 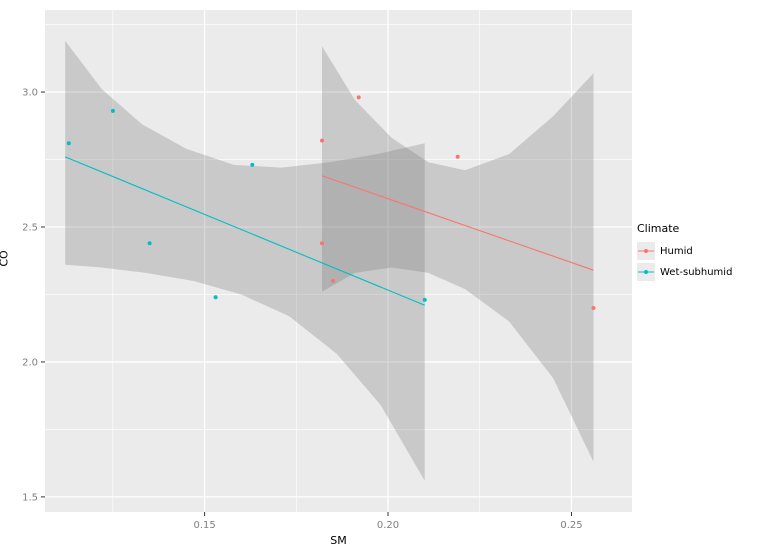 What do you see at coordinates (30, 227) in the screenshot?
I see `y-tick-label: 2.5` at bounding box center [30, 227].